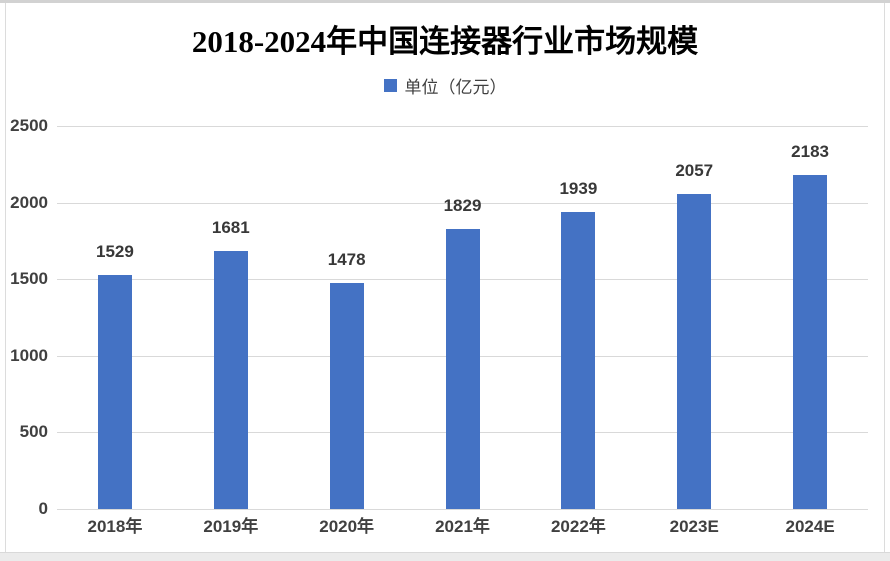  I want to click on x-tick-label: 2020年, so click(347, 526).